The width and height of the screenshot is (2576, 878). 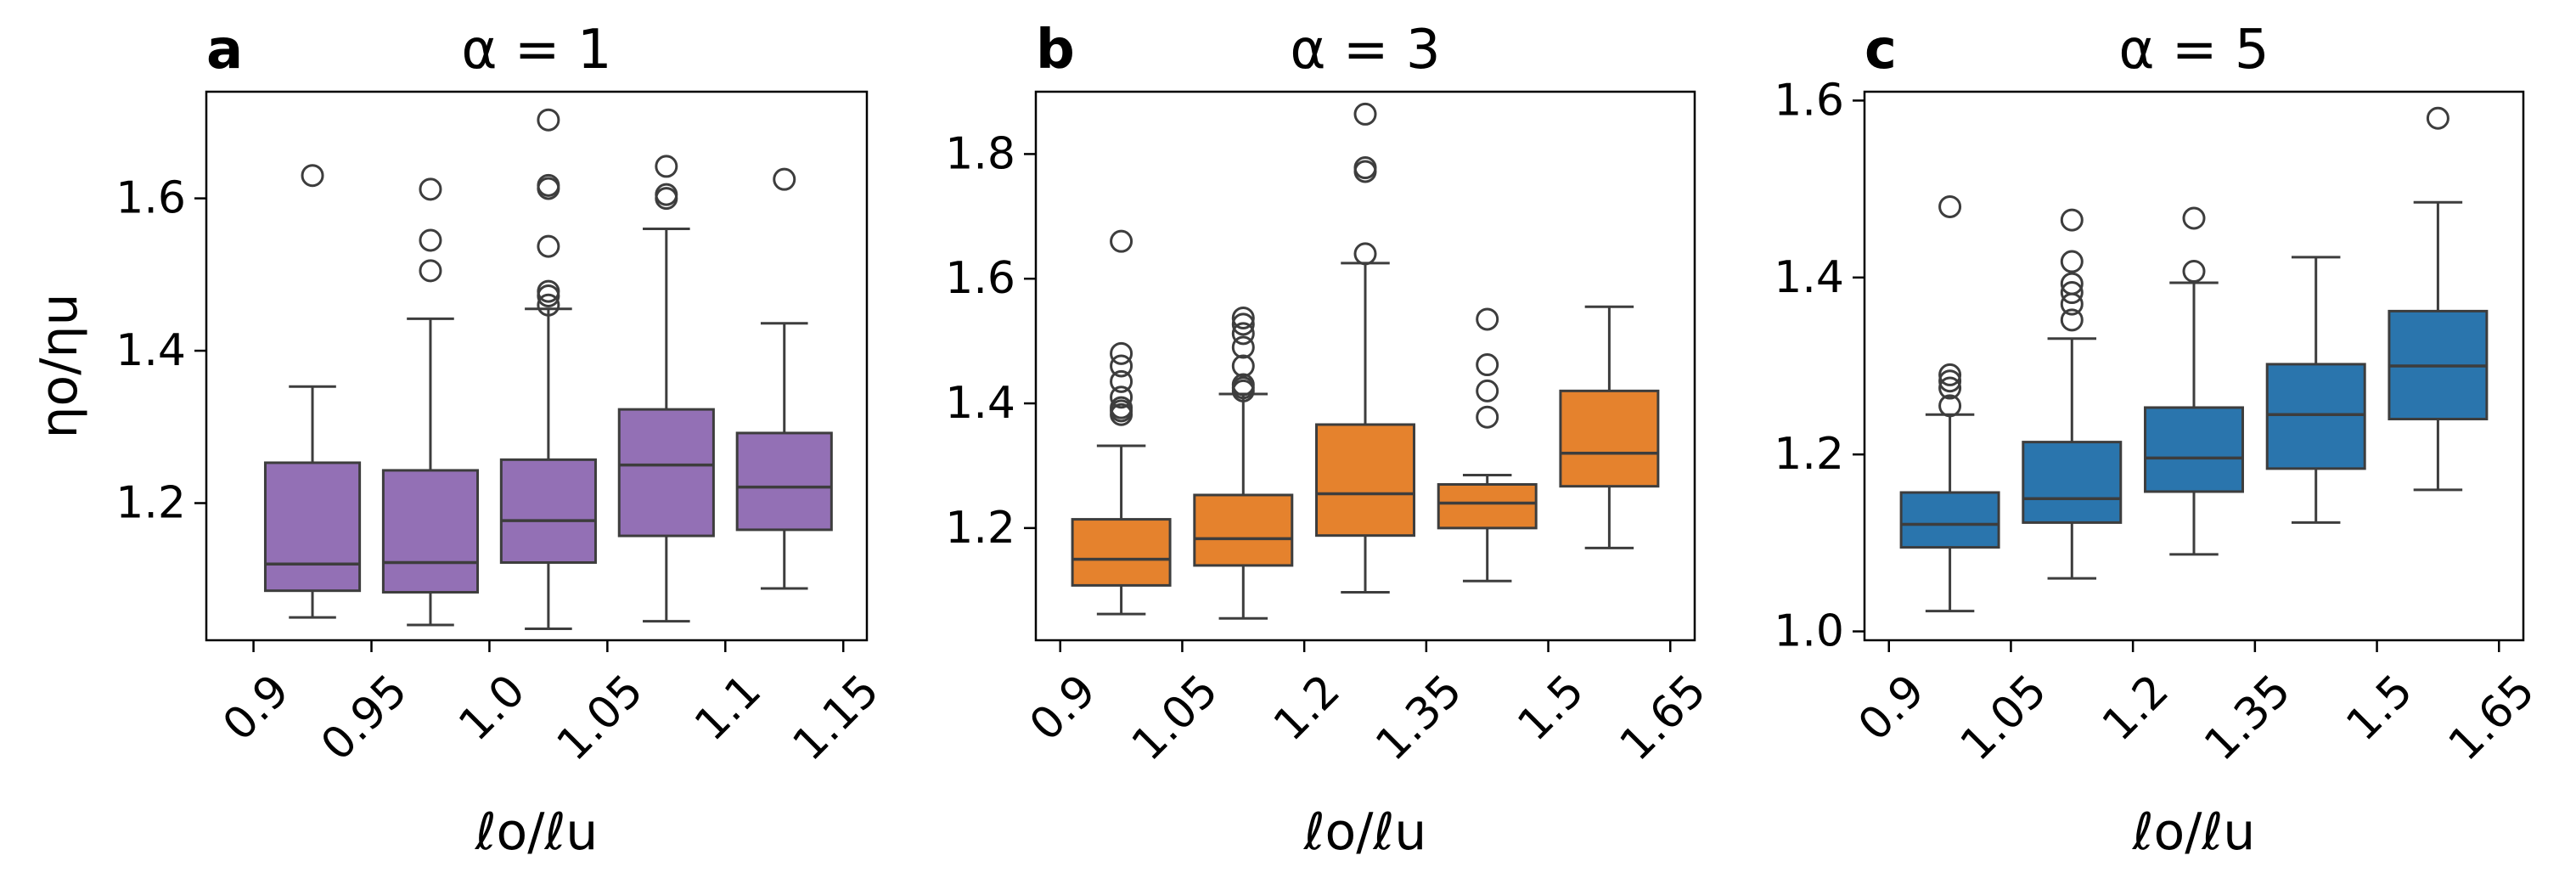 I want to click on x-tick-label: 1.0, so click(x=492, y=708).